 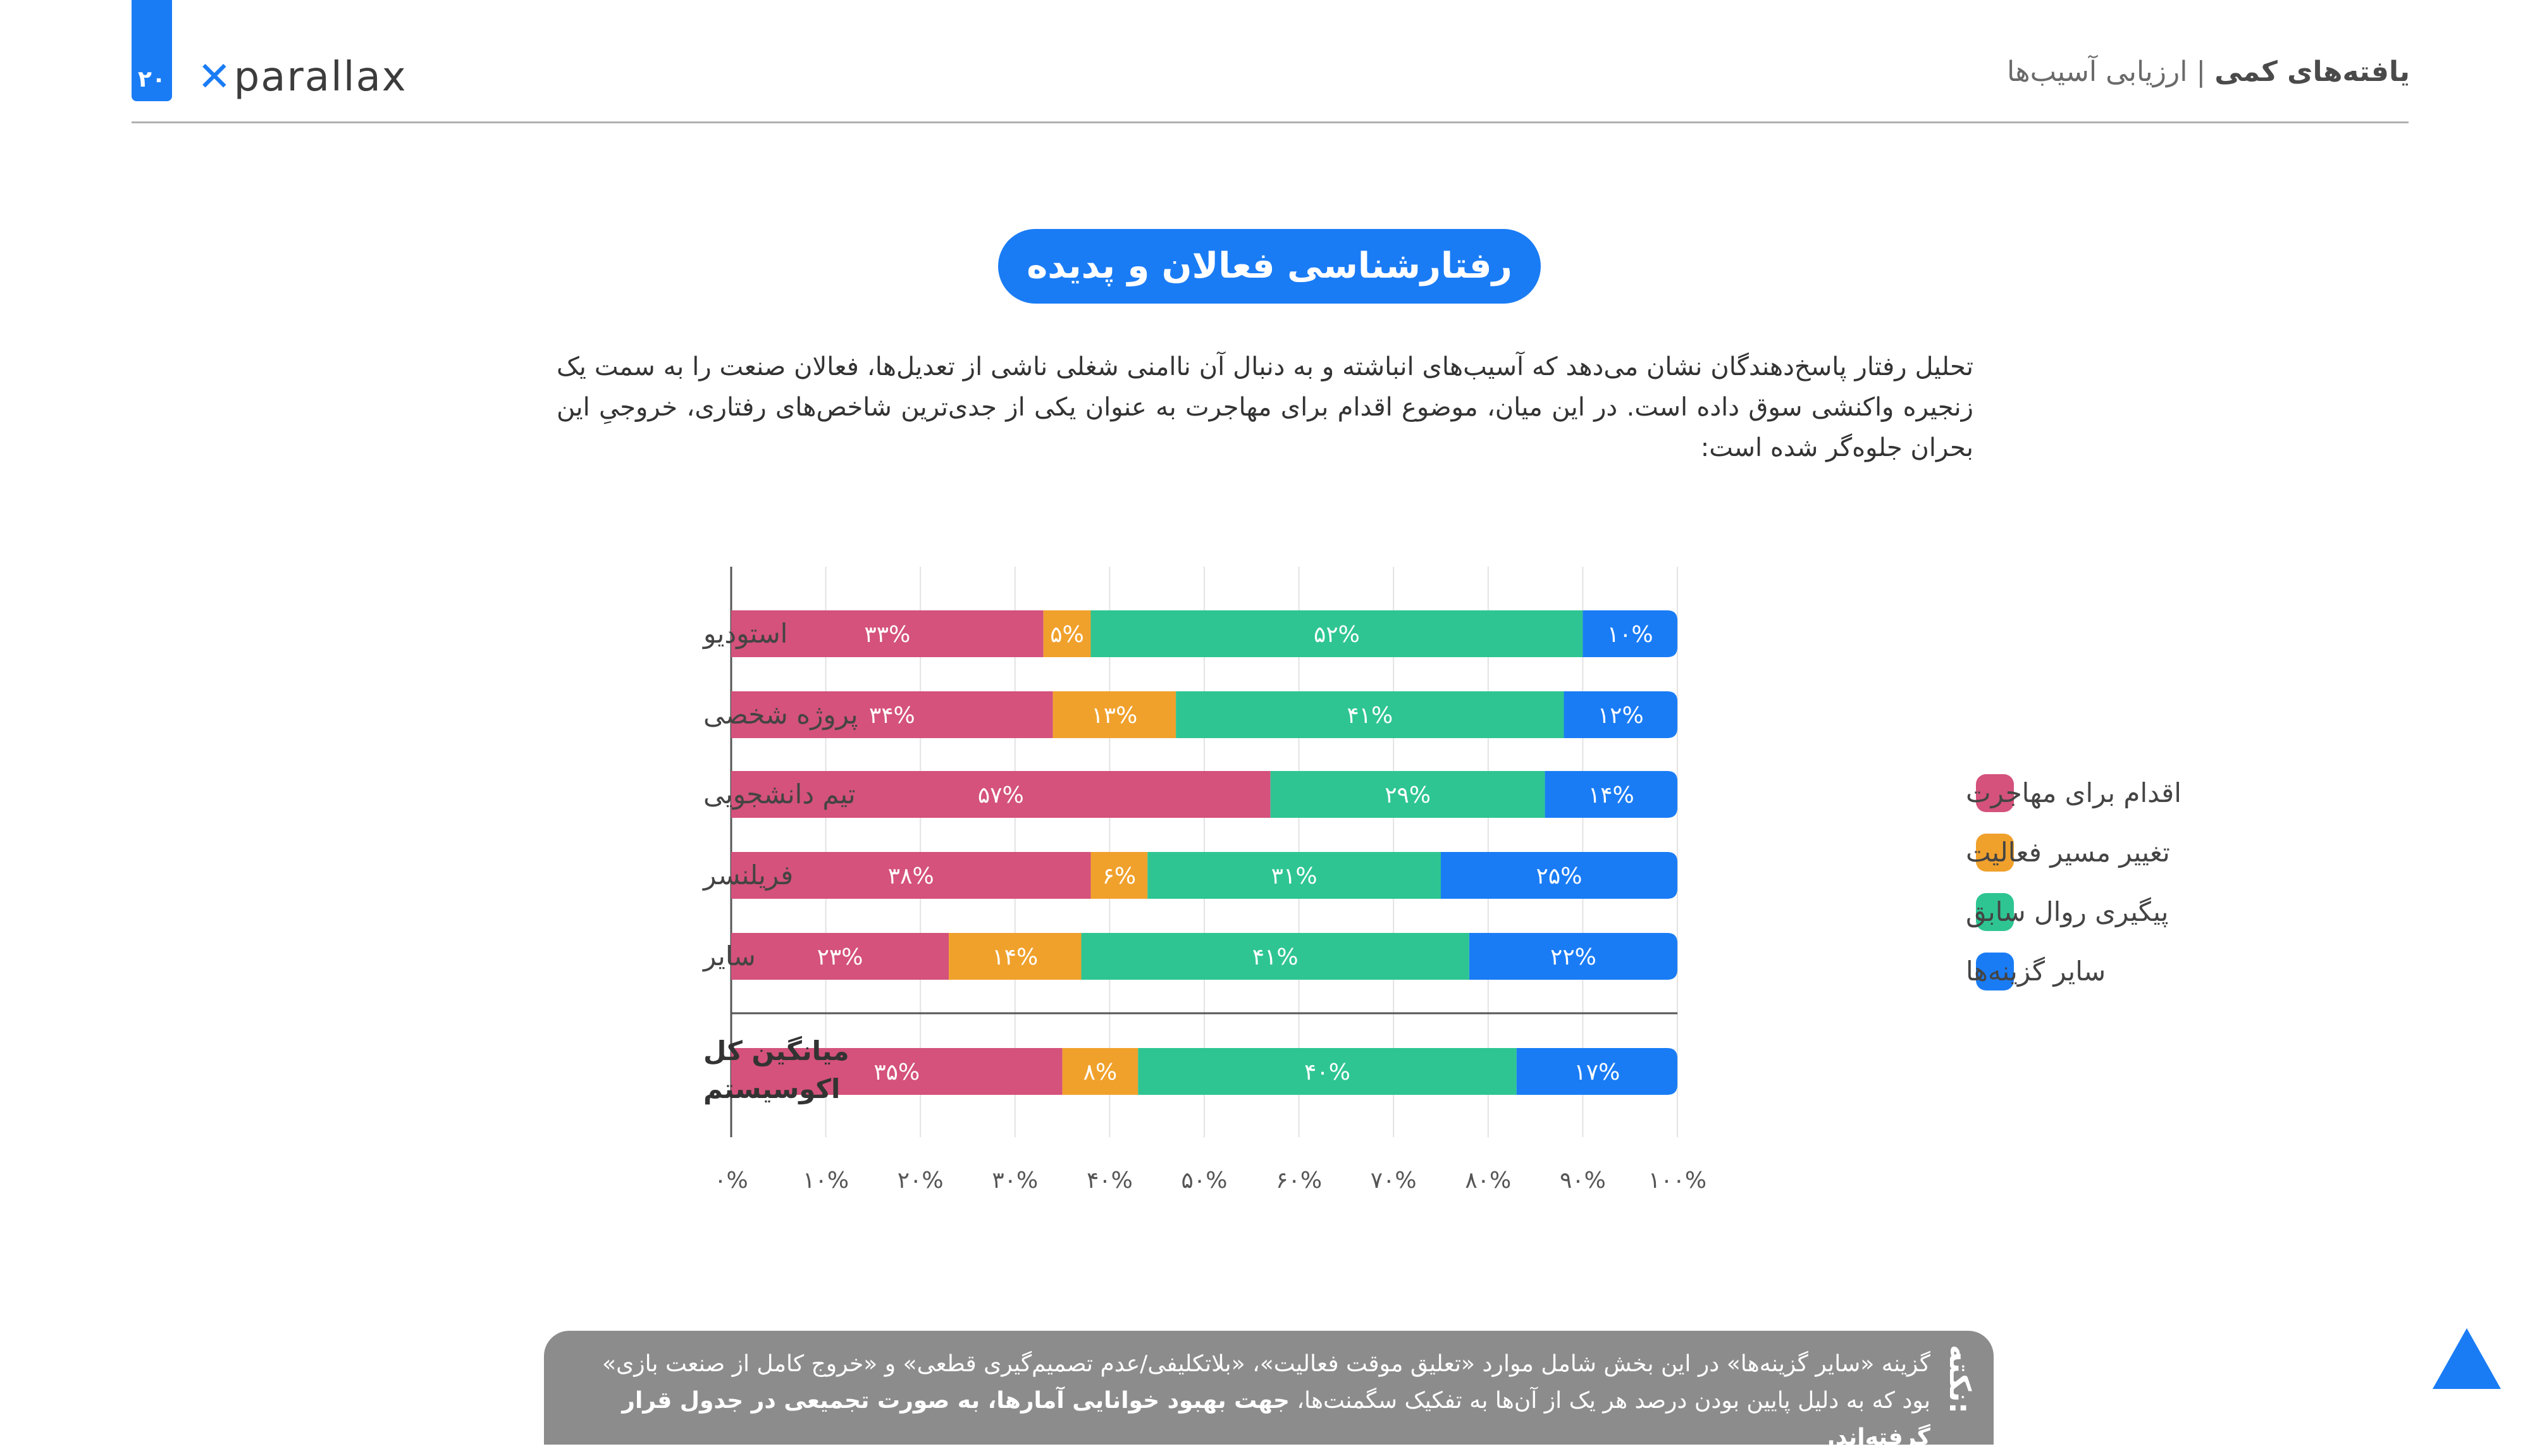 What do you see at coordinates (1394, 1181) in the screenshot?
I see `x-tick-label: ۷۰%` at bounding box center [1394, 1181].